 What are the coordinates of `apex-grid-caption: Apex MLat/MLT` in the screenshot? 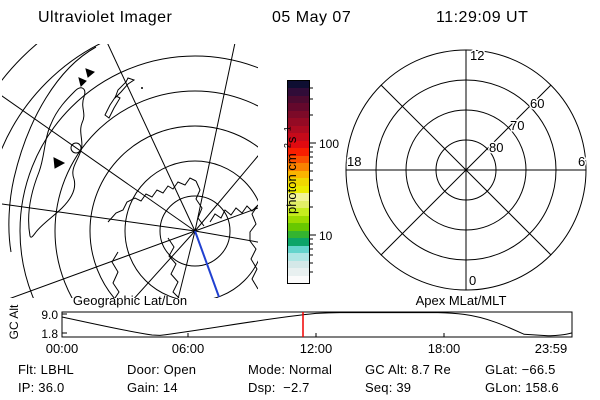 It's located at (461, 300).